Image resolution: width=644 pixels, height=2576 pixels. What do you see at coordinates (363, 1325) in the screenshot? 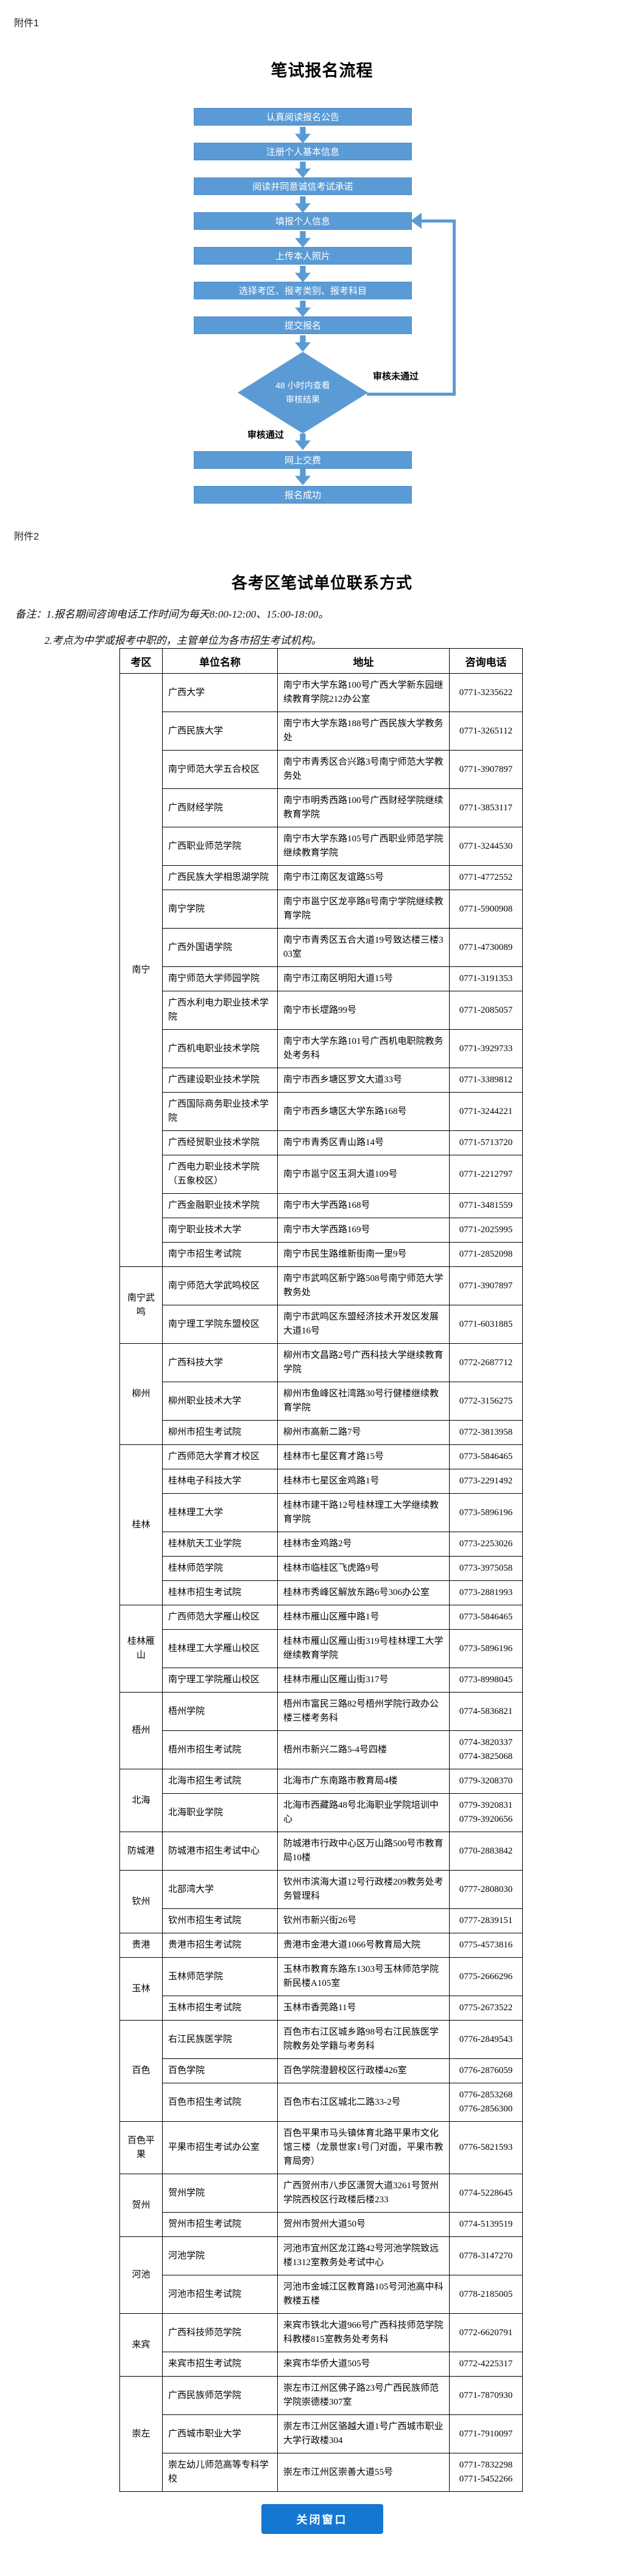
I see `address-cell: 南宁市武鸣区东盟经济技术开发区发展大道16号` at bounding box center [363, 1325].